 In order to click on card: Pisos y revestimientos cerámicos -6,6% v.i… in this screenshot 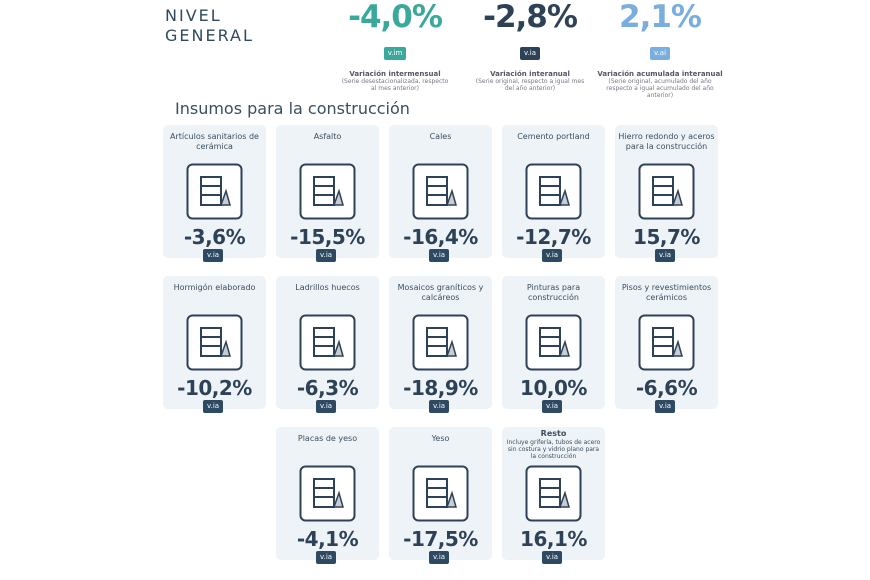, I will do `click(666, 344)`.